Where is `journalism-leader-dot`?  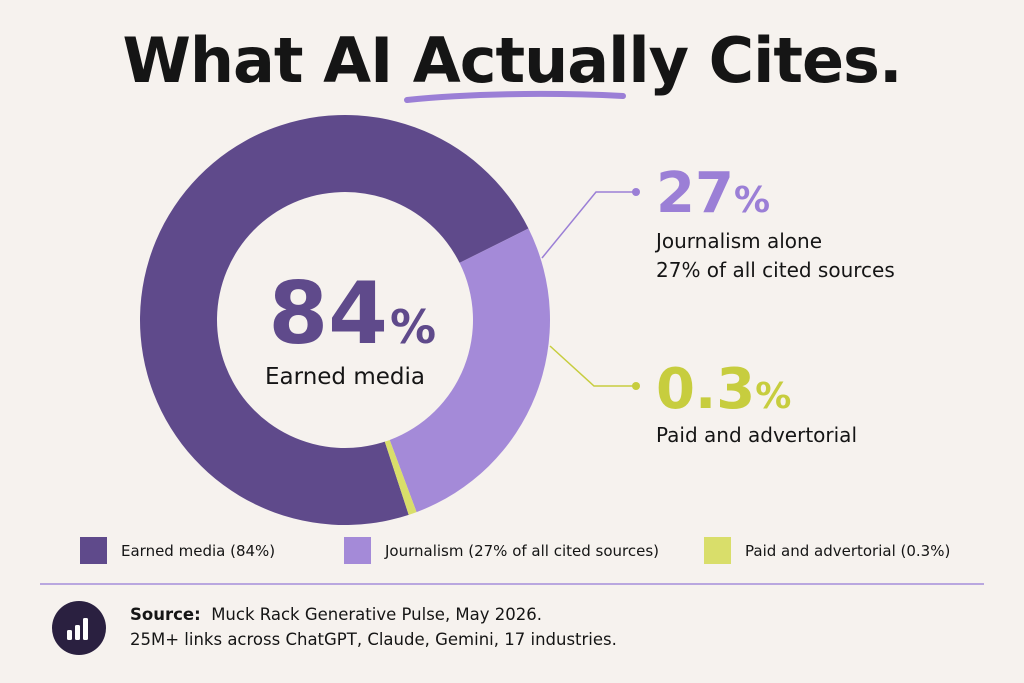
journalism-leader-dot is located at coordinates (636, 192).